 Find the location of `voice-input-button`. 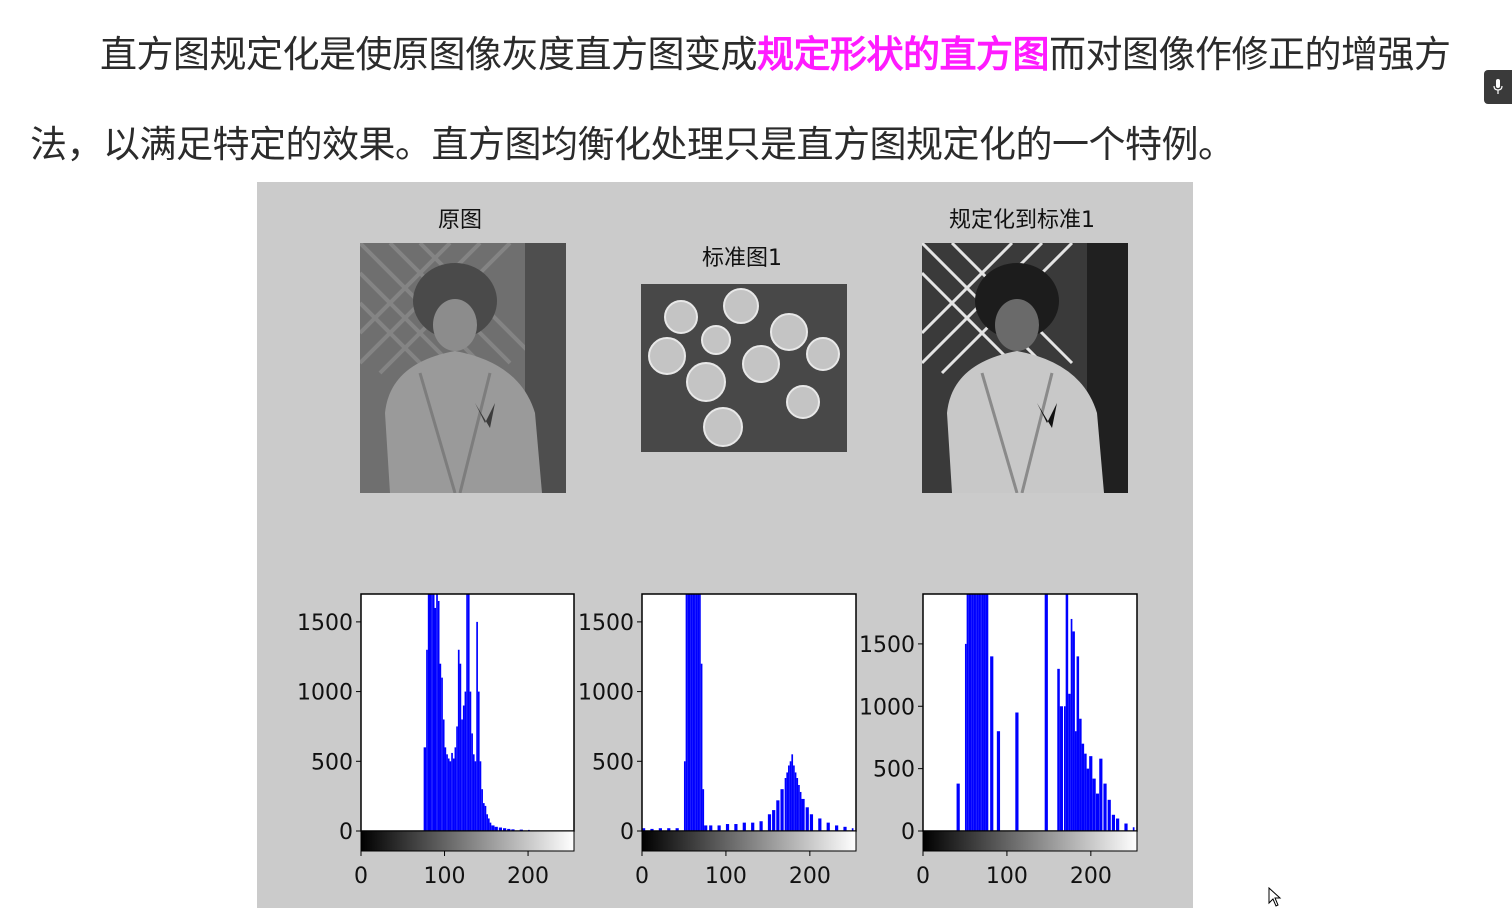

voice-input-button is located at coordinates (1498, 87).